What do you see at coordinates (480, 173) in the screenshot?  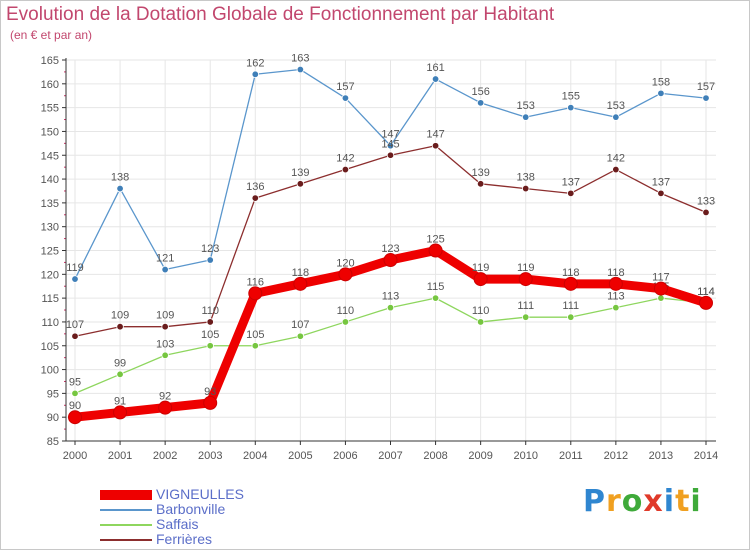 I see `data-label-ferrieres: 139` at bounding box center [480, 173].